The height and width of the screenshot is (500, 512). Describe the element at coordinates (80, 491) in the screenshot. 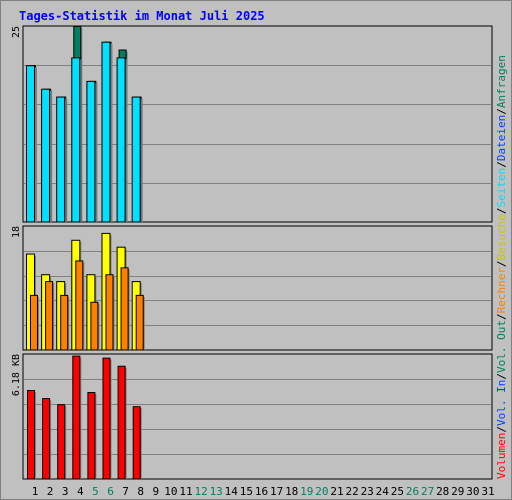

I see `x-tick-label-day-4: 4` at that location.